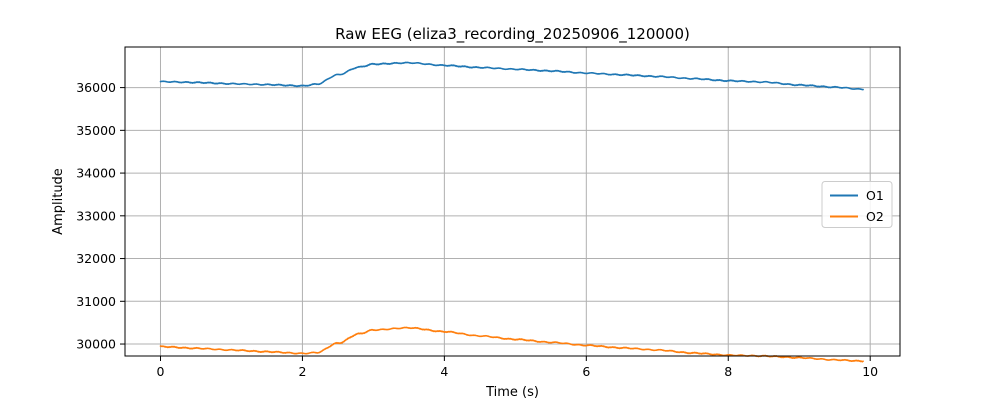  I want to click on x-tick-label: 6, so click(586, 371).